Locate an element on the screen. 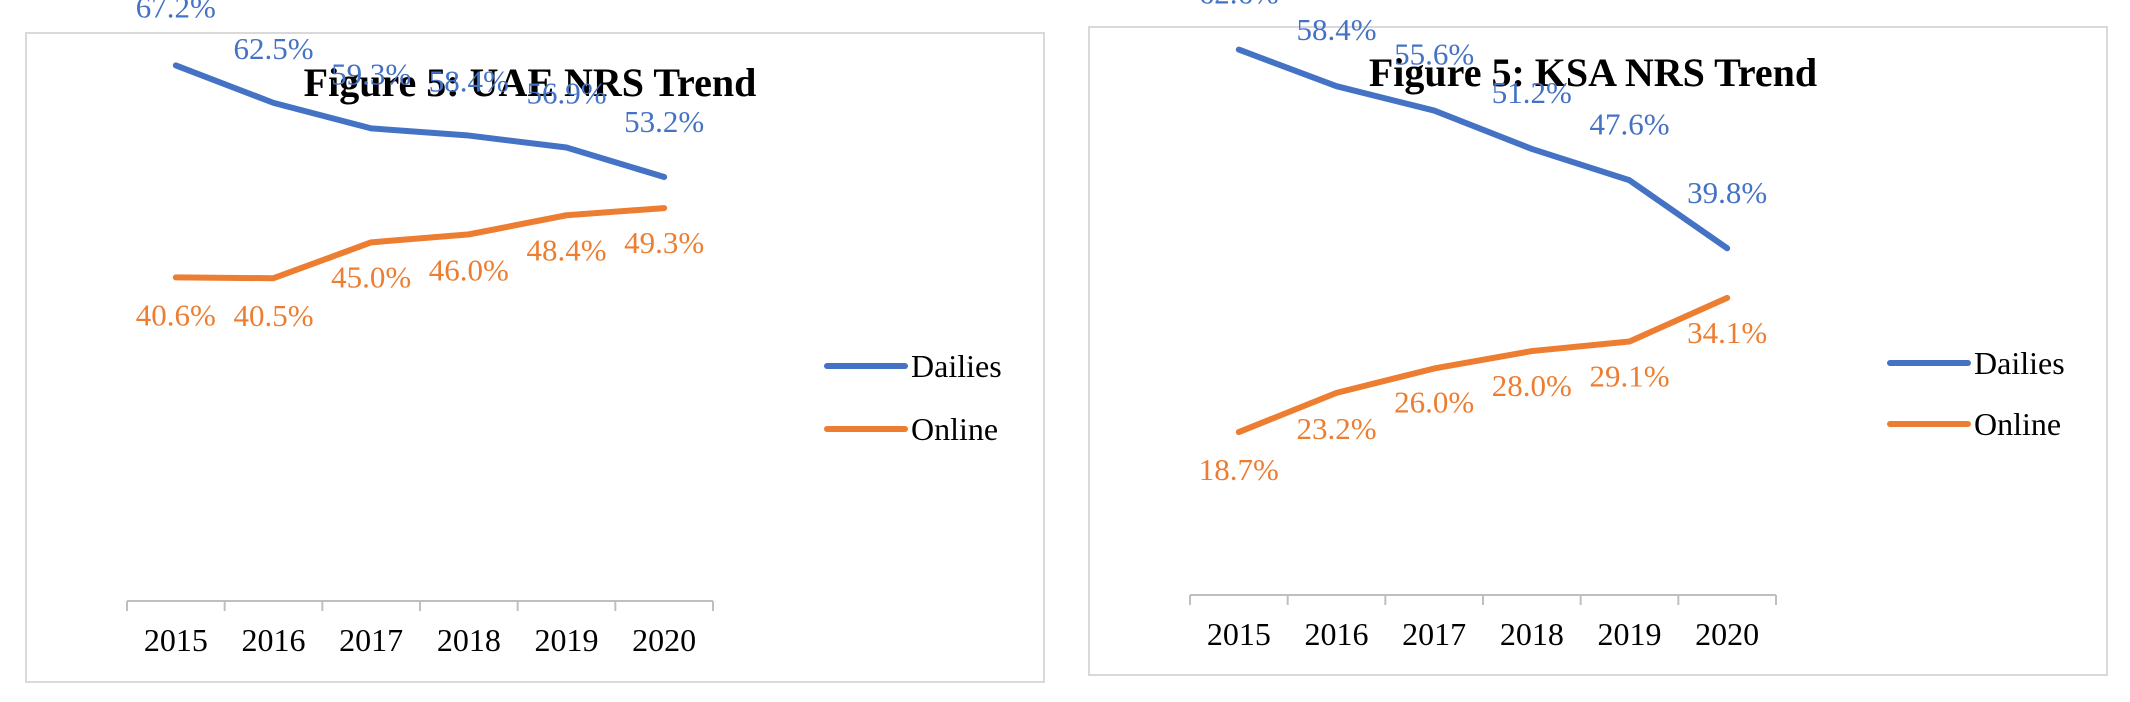 The width and height of the screenshot is (2130, 702). data-label-dailies: 55.6% is located at coordinates (1434, 54).